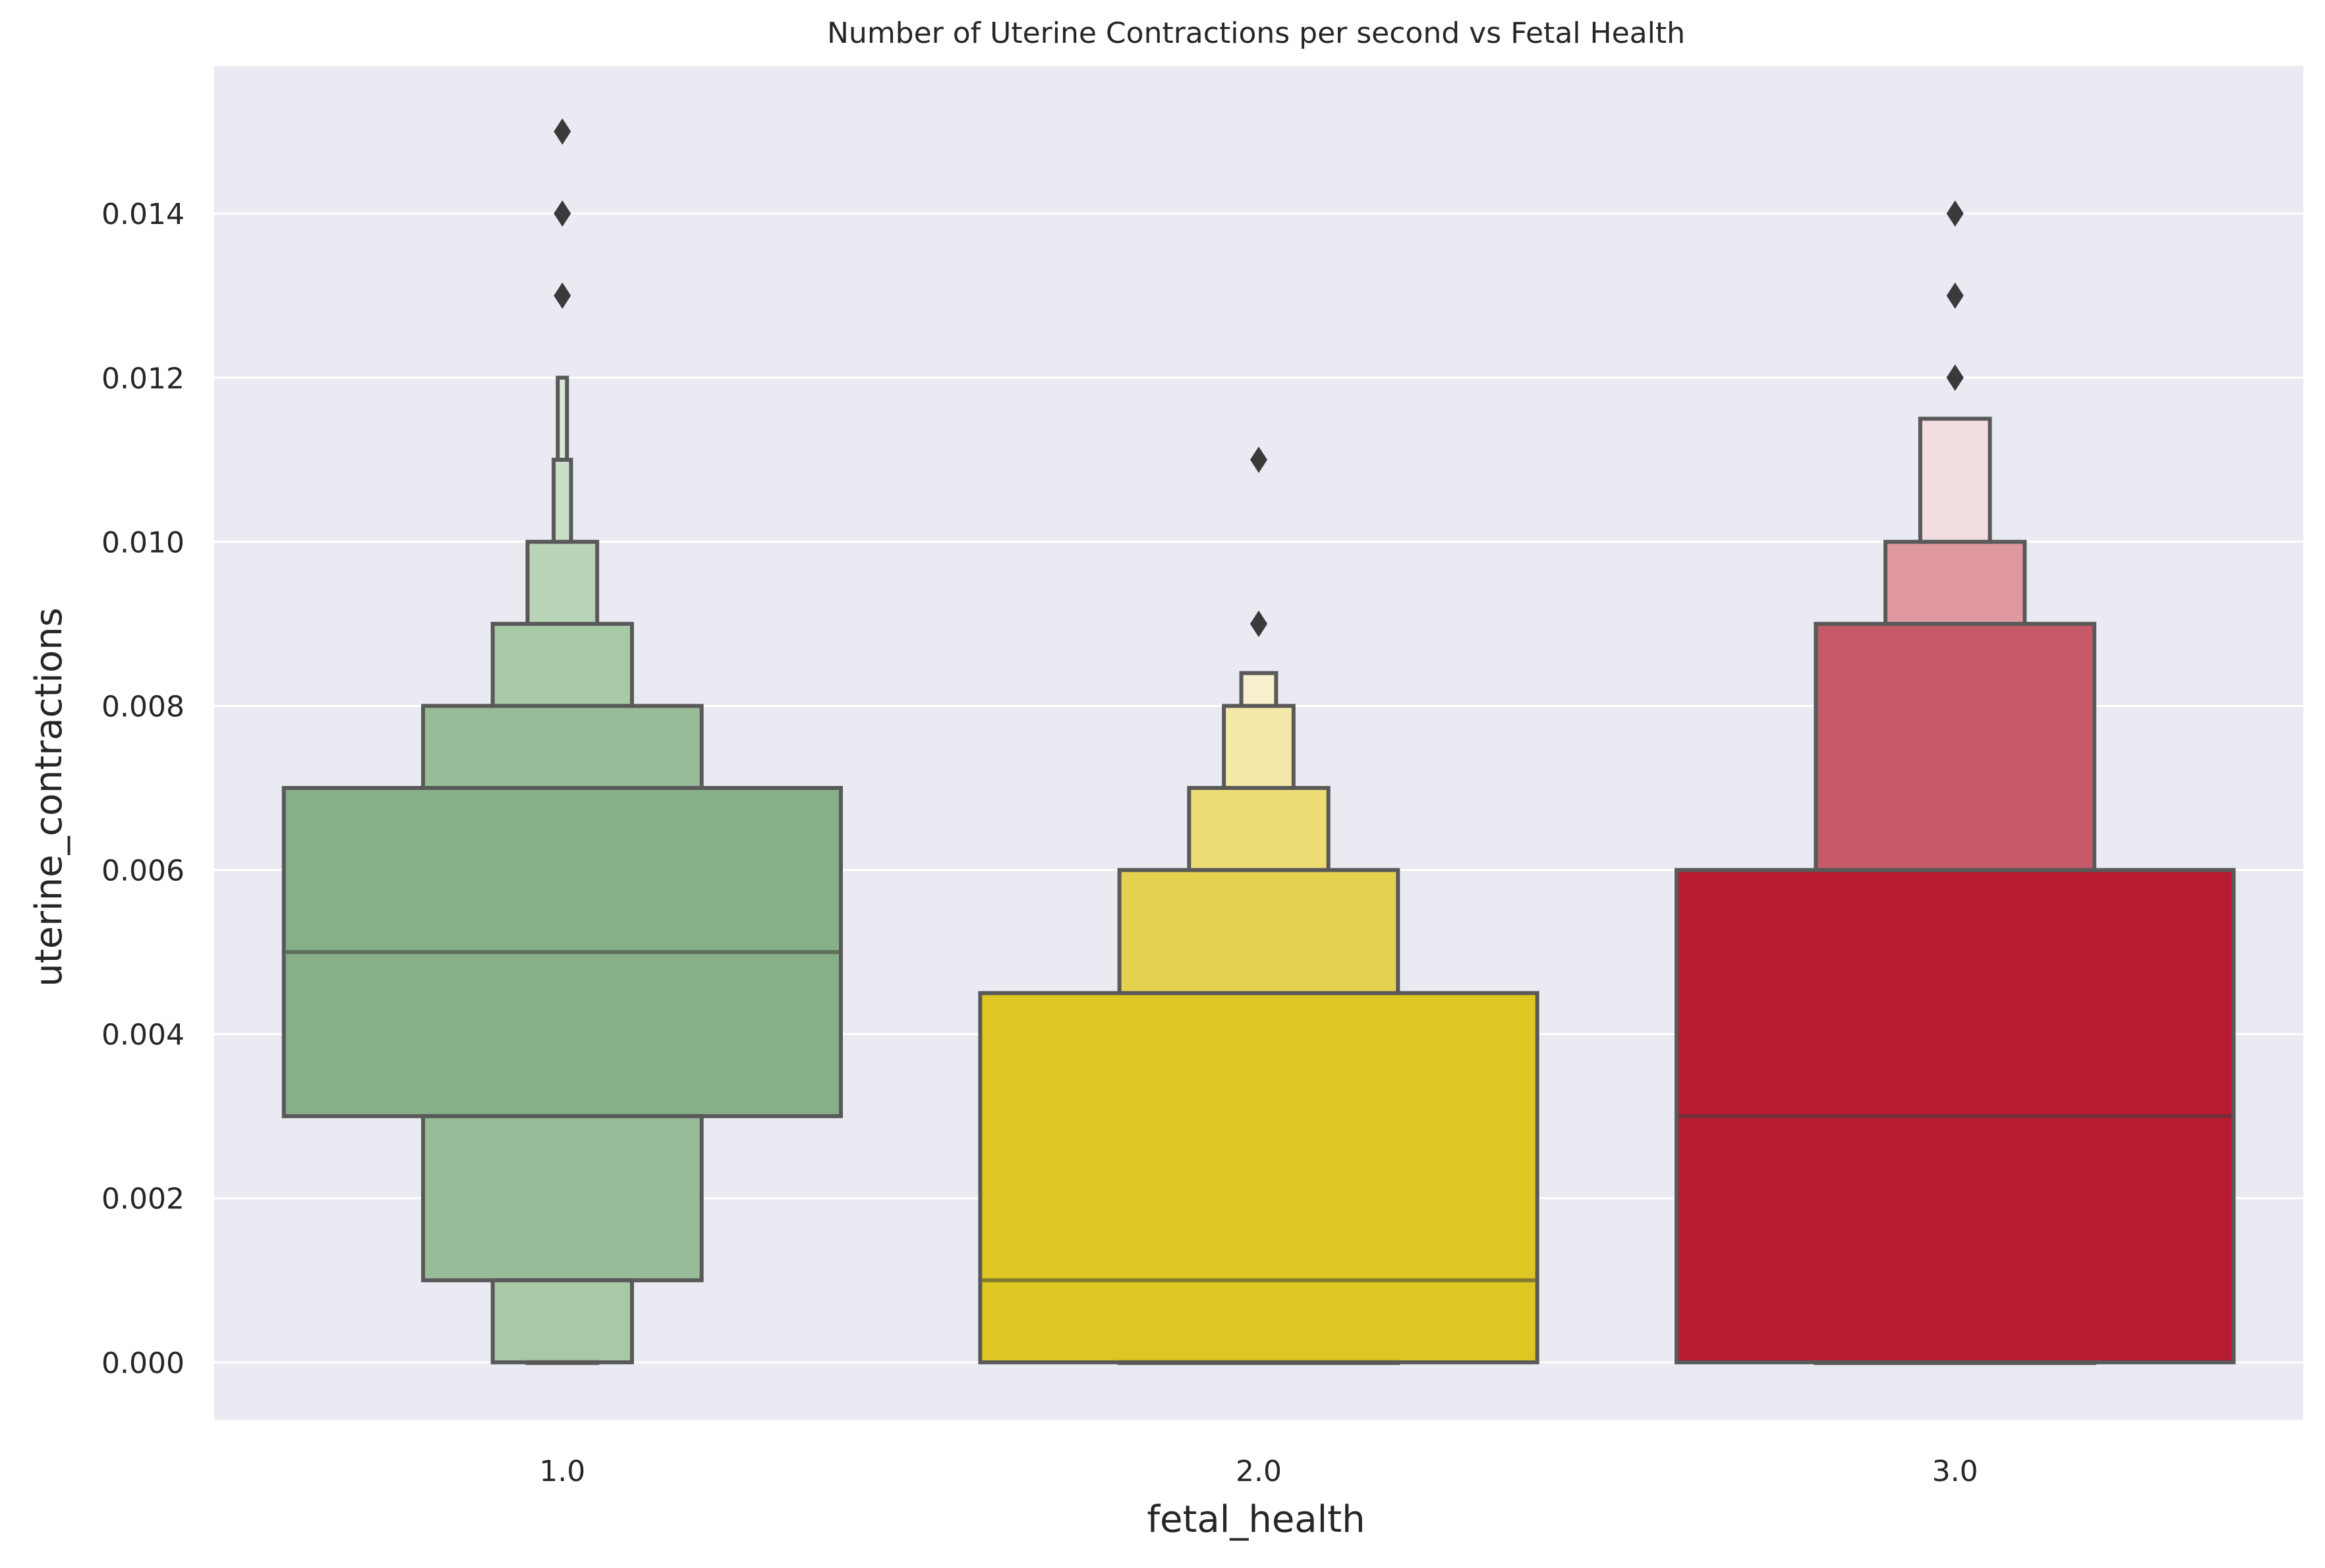  I want to click on y-tick-label: 0.002, so click(143, 1199).